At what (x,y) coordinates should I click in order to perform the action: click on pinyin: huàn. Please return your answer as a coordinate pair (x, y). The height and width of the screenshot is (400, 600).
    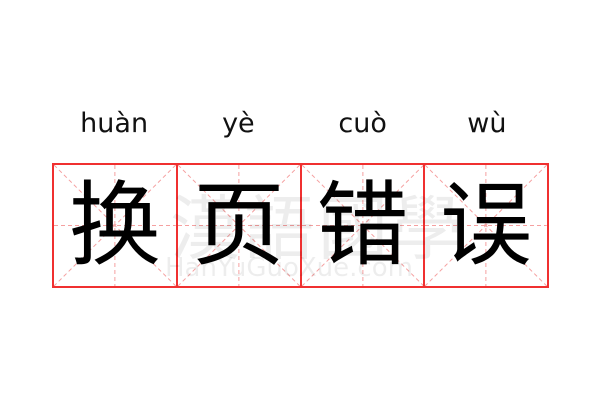
    Looking at the image, I should click on (114, 123).